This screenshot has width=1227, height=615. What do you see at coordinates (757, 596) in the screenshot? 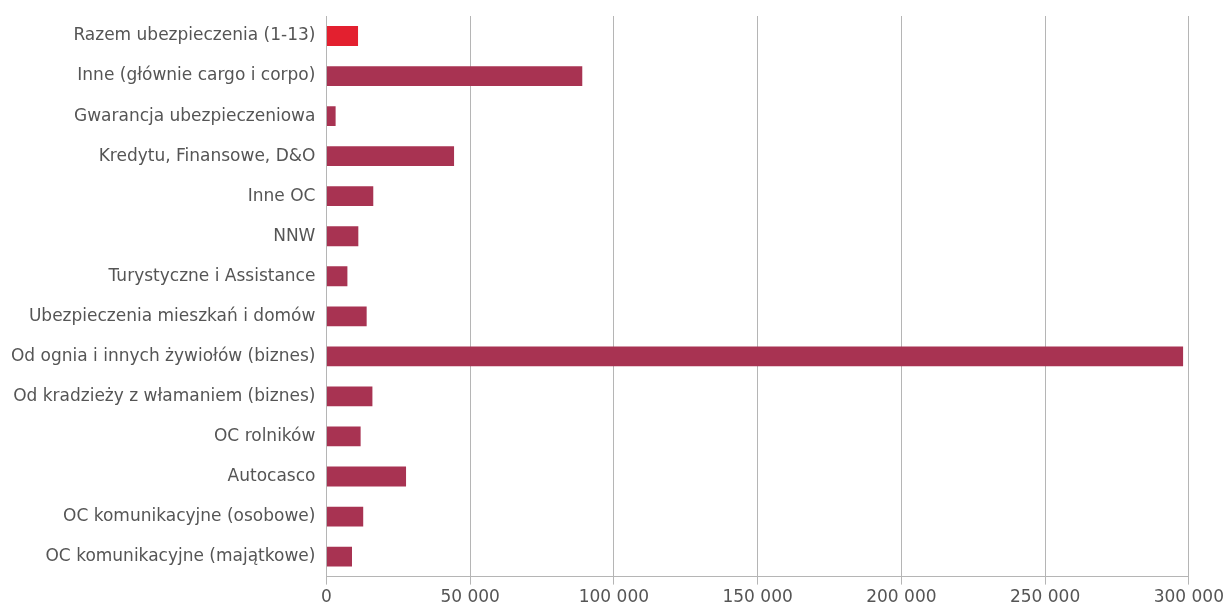
I see `x-tick-label: 150 000` at bounding box center [757, 596].